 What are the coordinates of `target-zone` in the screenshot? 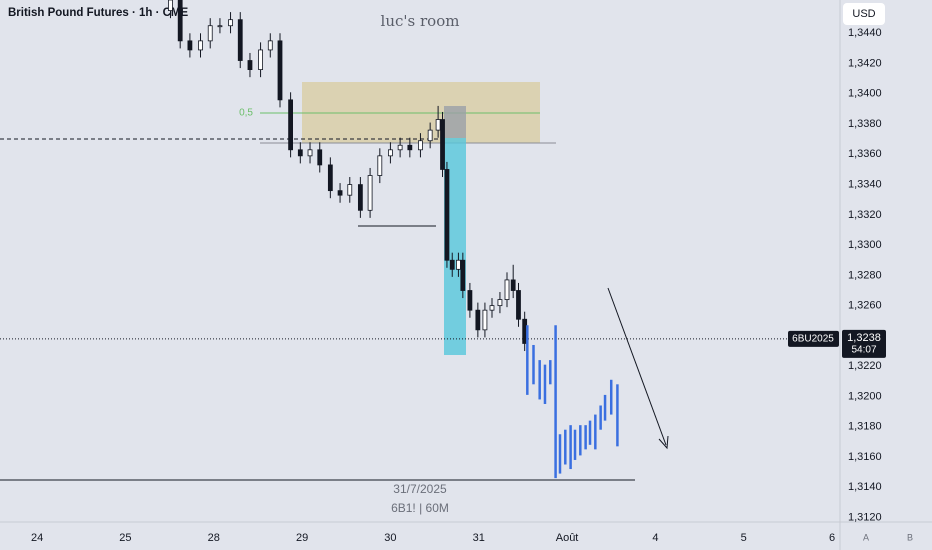 It's located at (455, 246).